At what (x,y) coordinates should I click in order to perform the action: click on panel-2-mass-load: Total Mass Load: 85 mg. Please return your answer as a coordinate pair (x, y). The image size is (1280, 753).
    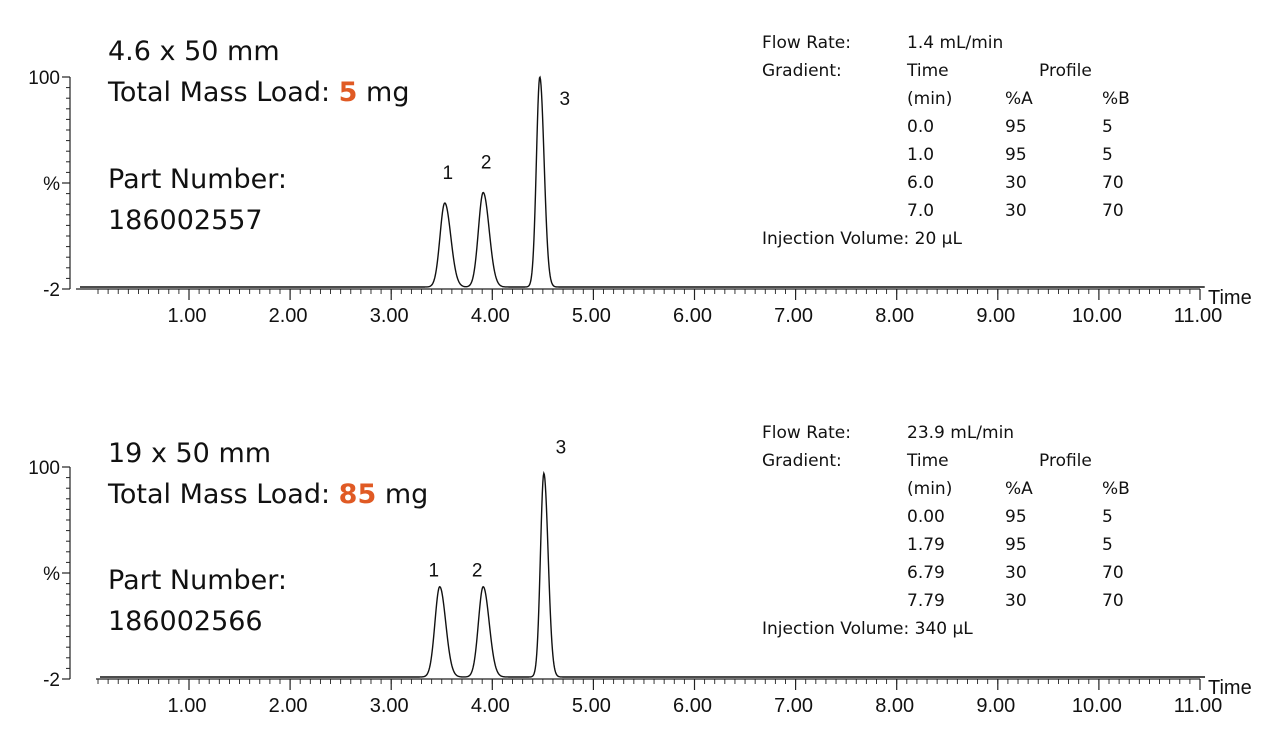
    Looking at the image, I should click on (268, 494).